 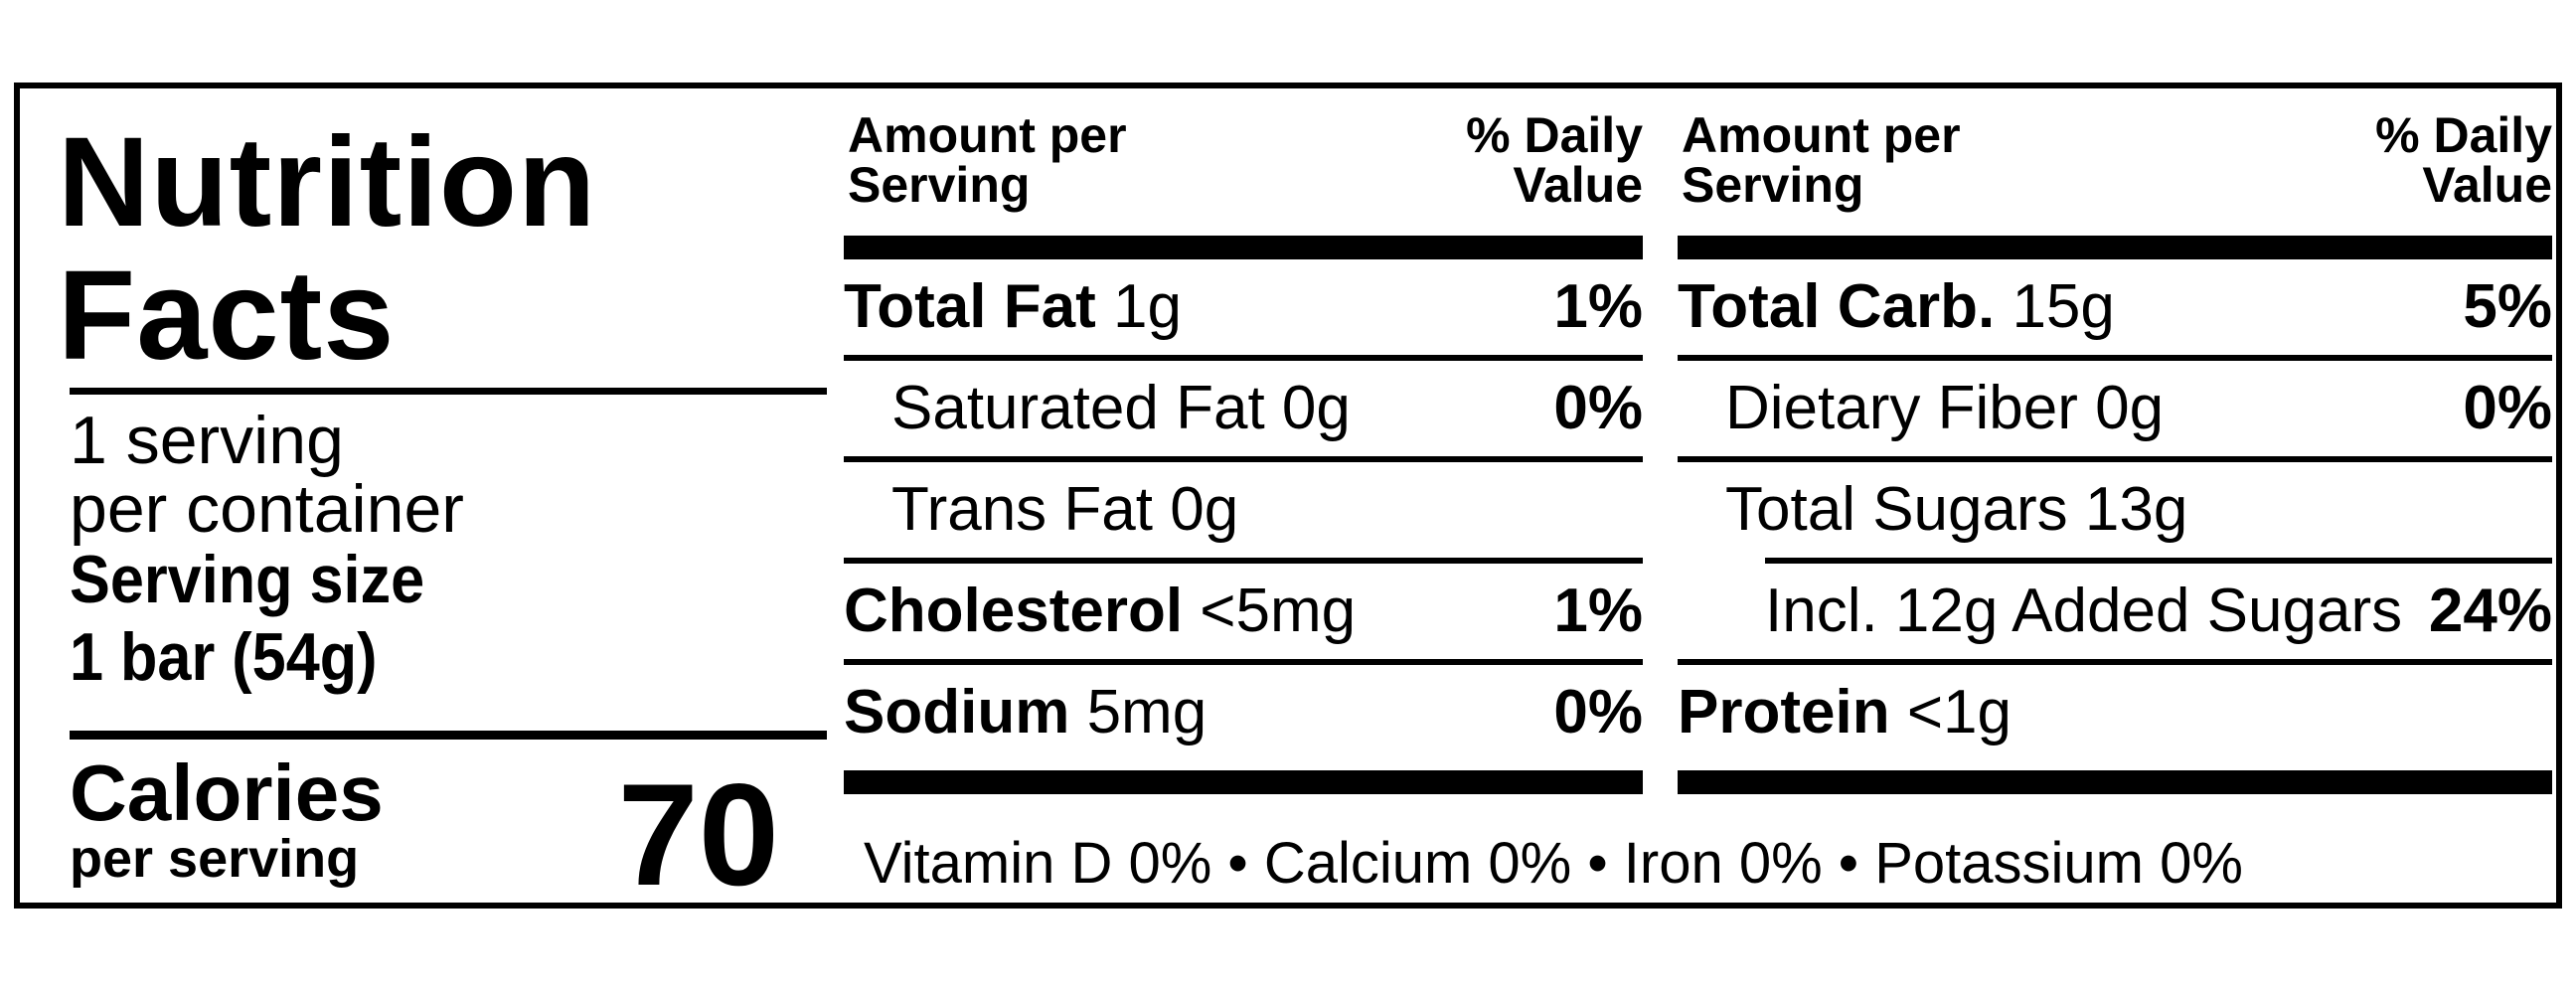 What do you see at coordinates (1784, 712) in the screenshot?
I see `nutrient-name: Protein` at bounding box center [1784, 712].